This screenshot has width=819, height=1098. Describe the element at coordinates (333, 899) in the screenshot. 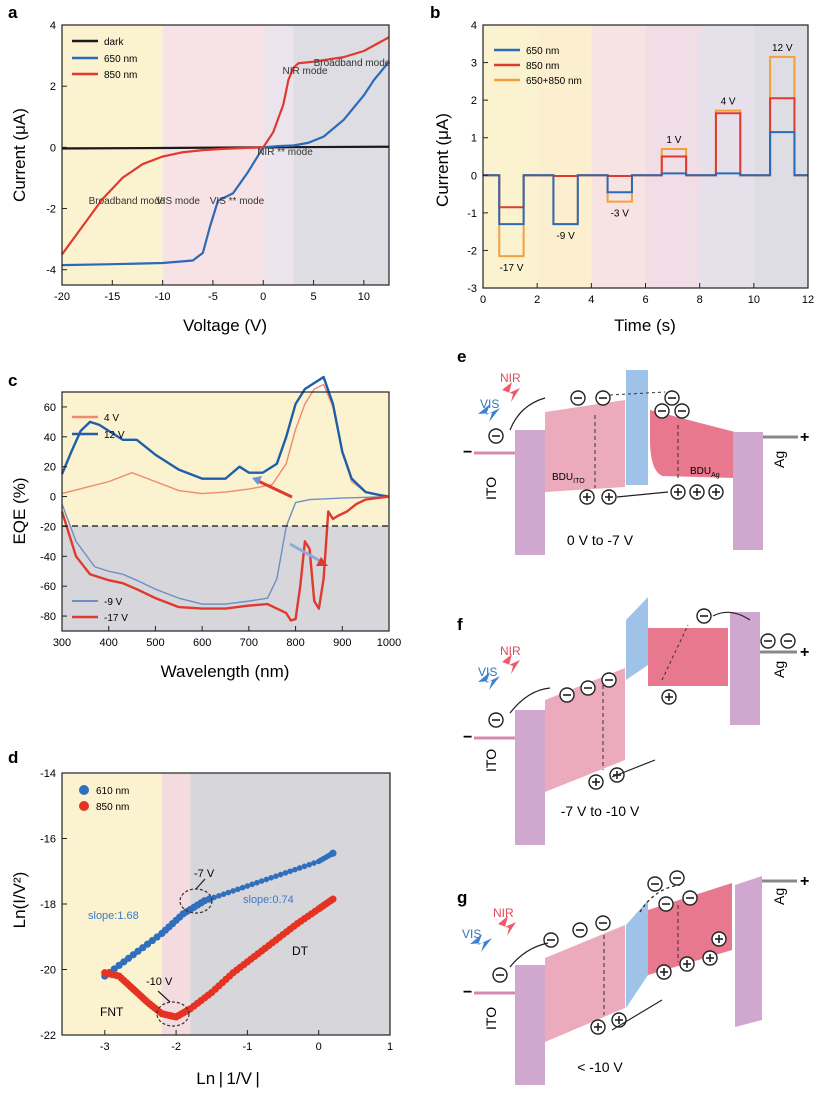

I see `point-850-nm` at that location.